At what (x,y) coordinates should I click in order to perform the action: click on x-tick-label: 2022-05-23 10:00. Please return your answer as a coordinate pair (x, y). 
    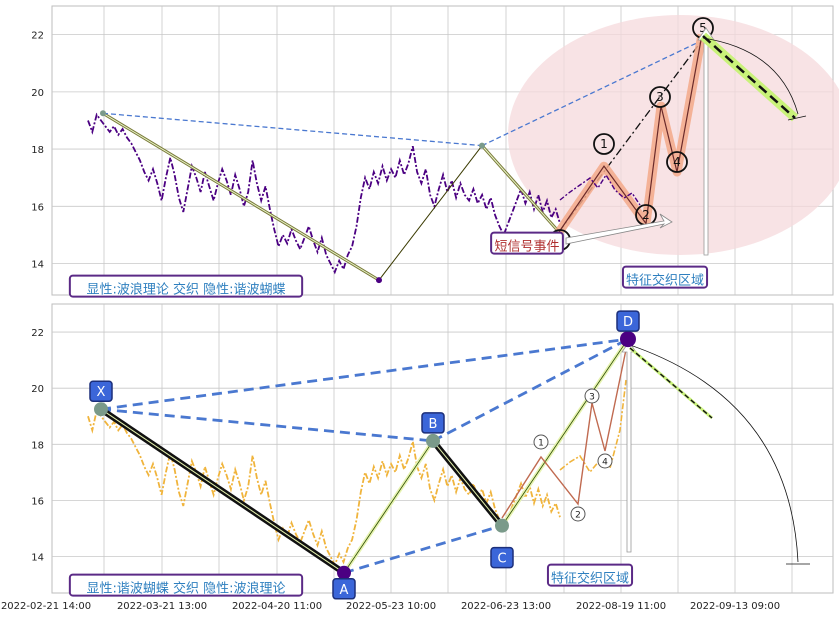
    Looking at the image, I should click on (391, 606).